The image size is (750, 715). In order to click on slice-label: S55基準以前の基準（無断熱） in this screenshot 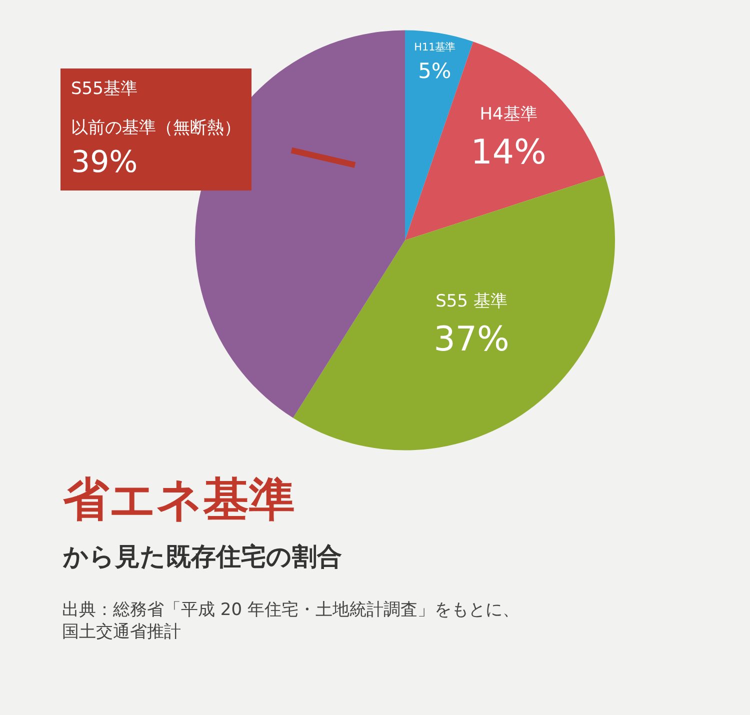, I will do `click(156, 108)`.